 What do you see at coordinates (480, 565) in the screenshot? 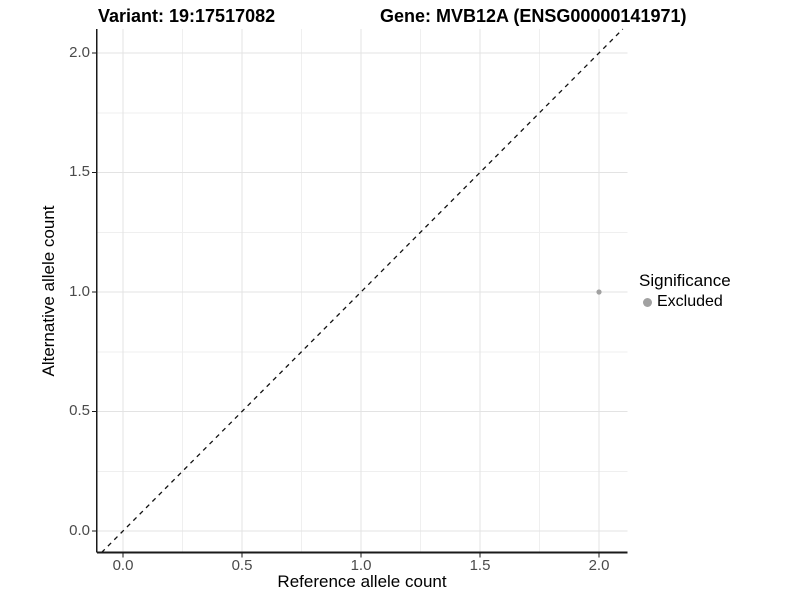
I see `x-tick-label-3: 1.5` at bounding box center [480, 565].